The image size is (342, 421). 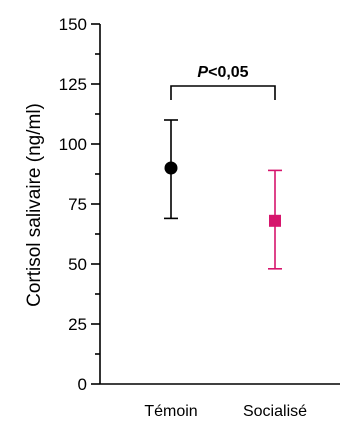 I want to click on y-axis-title: Cortisol salivaire (ng/ml), so click(x=34, y=205).